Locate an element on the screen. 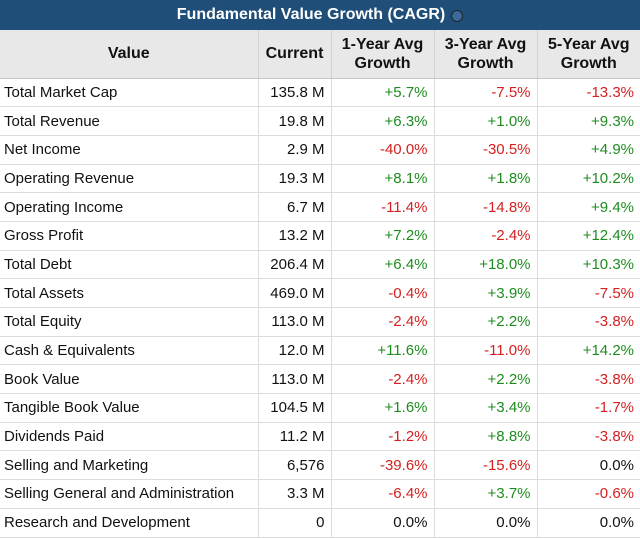  growth-3yr: +3.7% is located at coordinates (486, 494).